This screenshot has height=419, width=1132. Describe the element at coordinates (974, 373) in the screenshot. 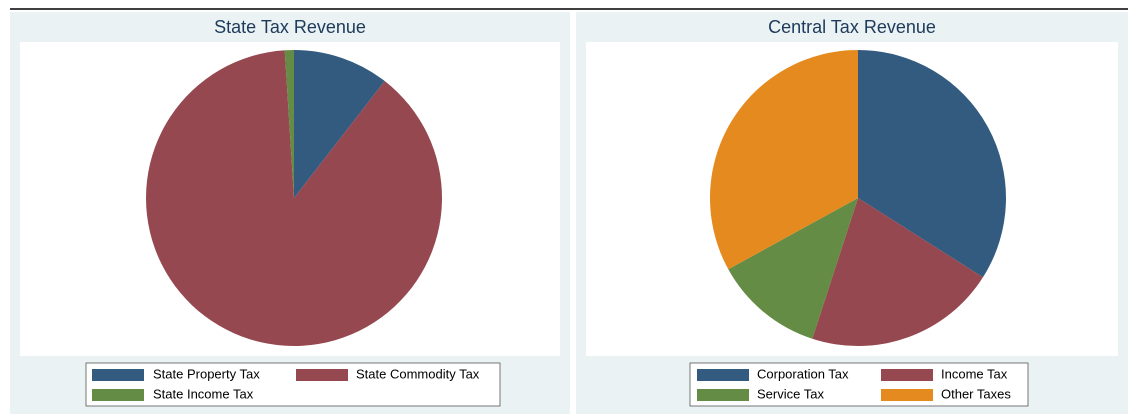

I see `legend-label: Income Tax` at that location.